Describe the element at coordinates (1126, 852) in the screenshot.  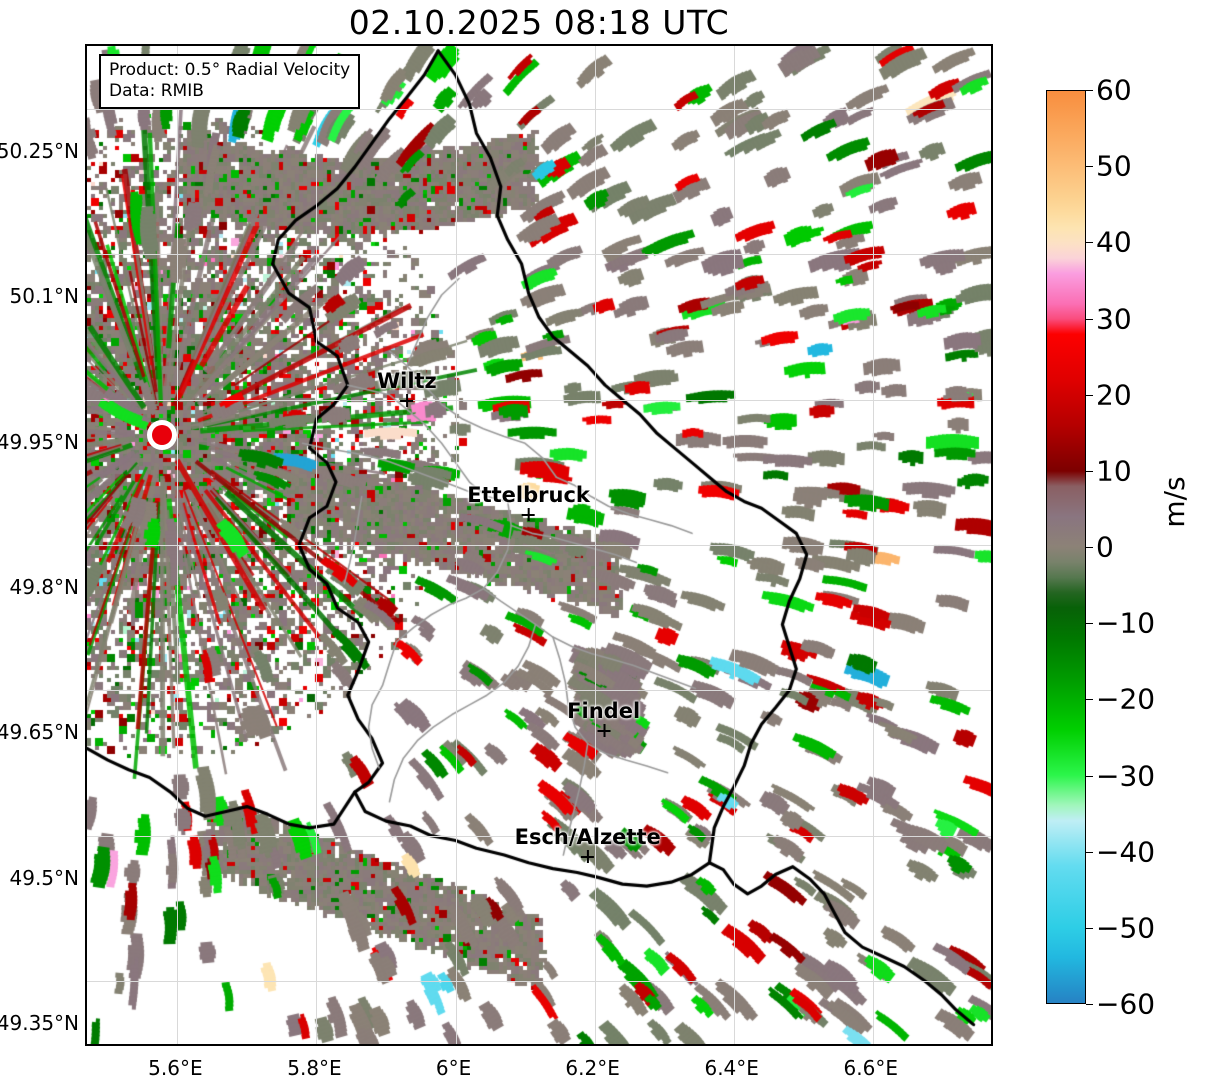
I see `colorbar-tick-label: −40` at that location.